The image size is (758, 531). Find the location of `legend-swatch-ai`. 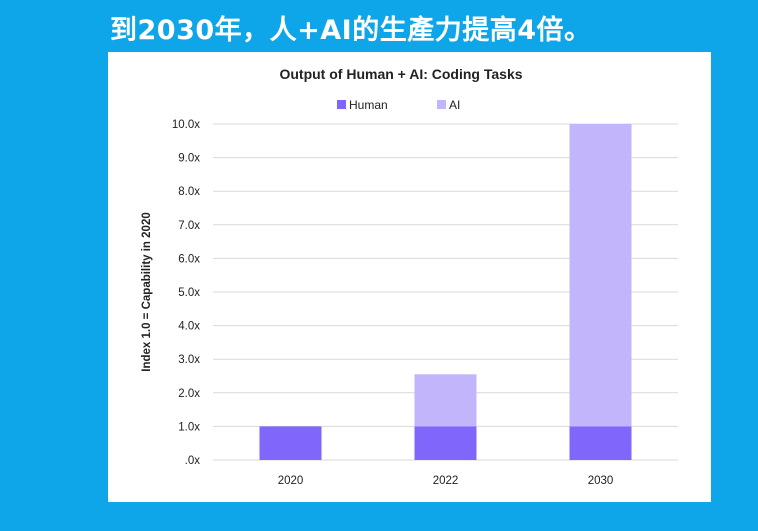

legend-swatch-ai is located at coordinates (441, 104).